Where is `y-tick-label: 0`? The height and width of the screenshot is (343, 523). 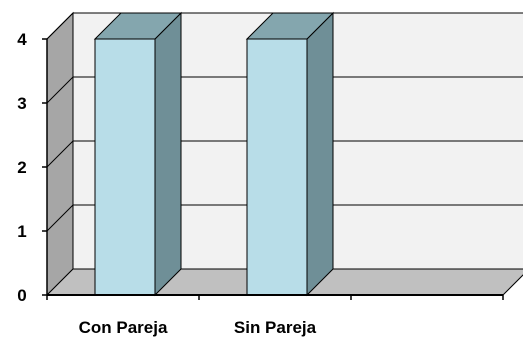
y-tick-label: 0 is located at coordinates (21, 295).